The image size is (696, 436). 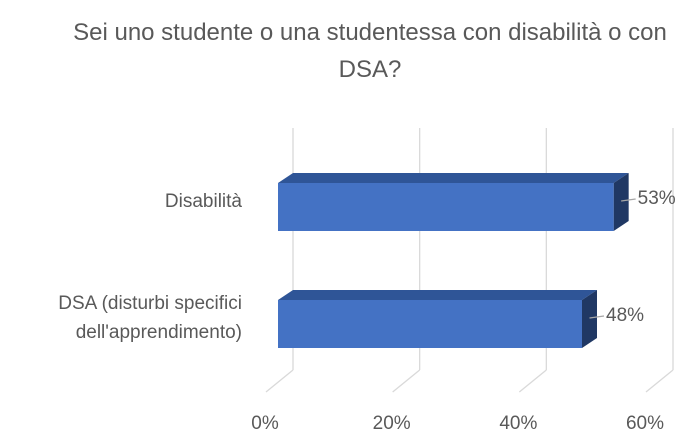 What do you see at coordinates (203, 201) in the screenshot?
I see `y-tick-label: Disabilità` at bounding box center [203, 201].